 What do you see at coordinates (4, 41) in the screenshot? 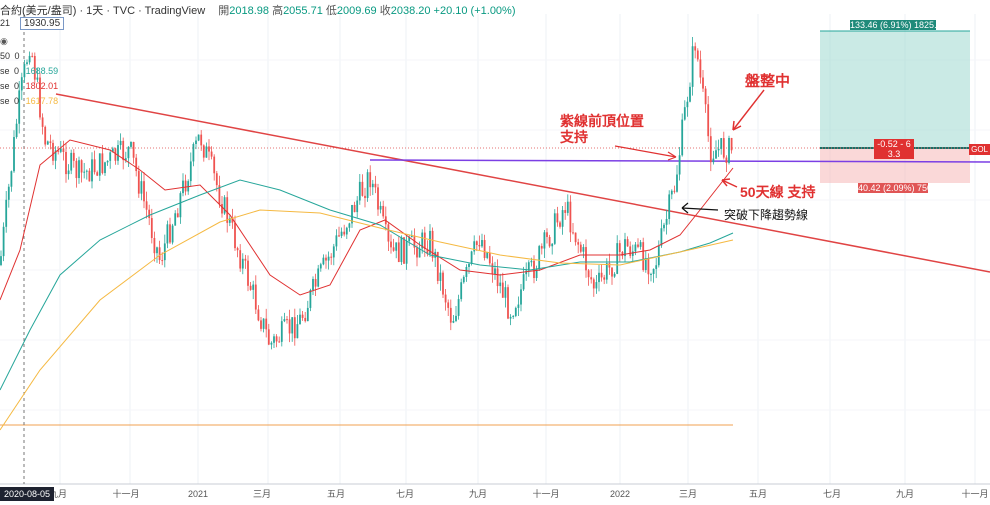
I see `eye-icon: ◉` at bounding box center [4, 41].